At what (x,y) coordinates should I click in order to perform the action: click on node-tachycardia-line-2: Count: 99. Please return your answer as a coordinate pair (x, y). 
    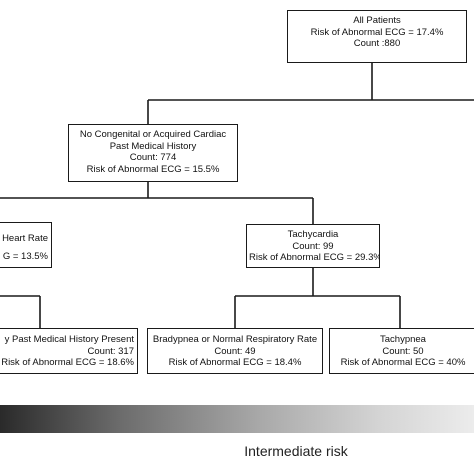
    Looking at the image, I should click on (313, 246).